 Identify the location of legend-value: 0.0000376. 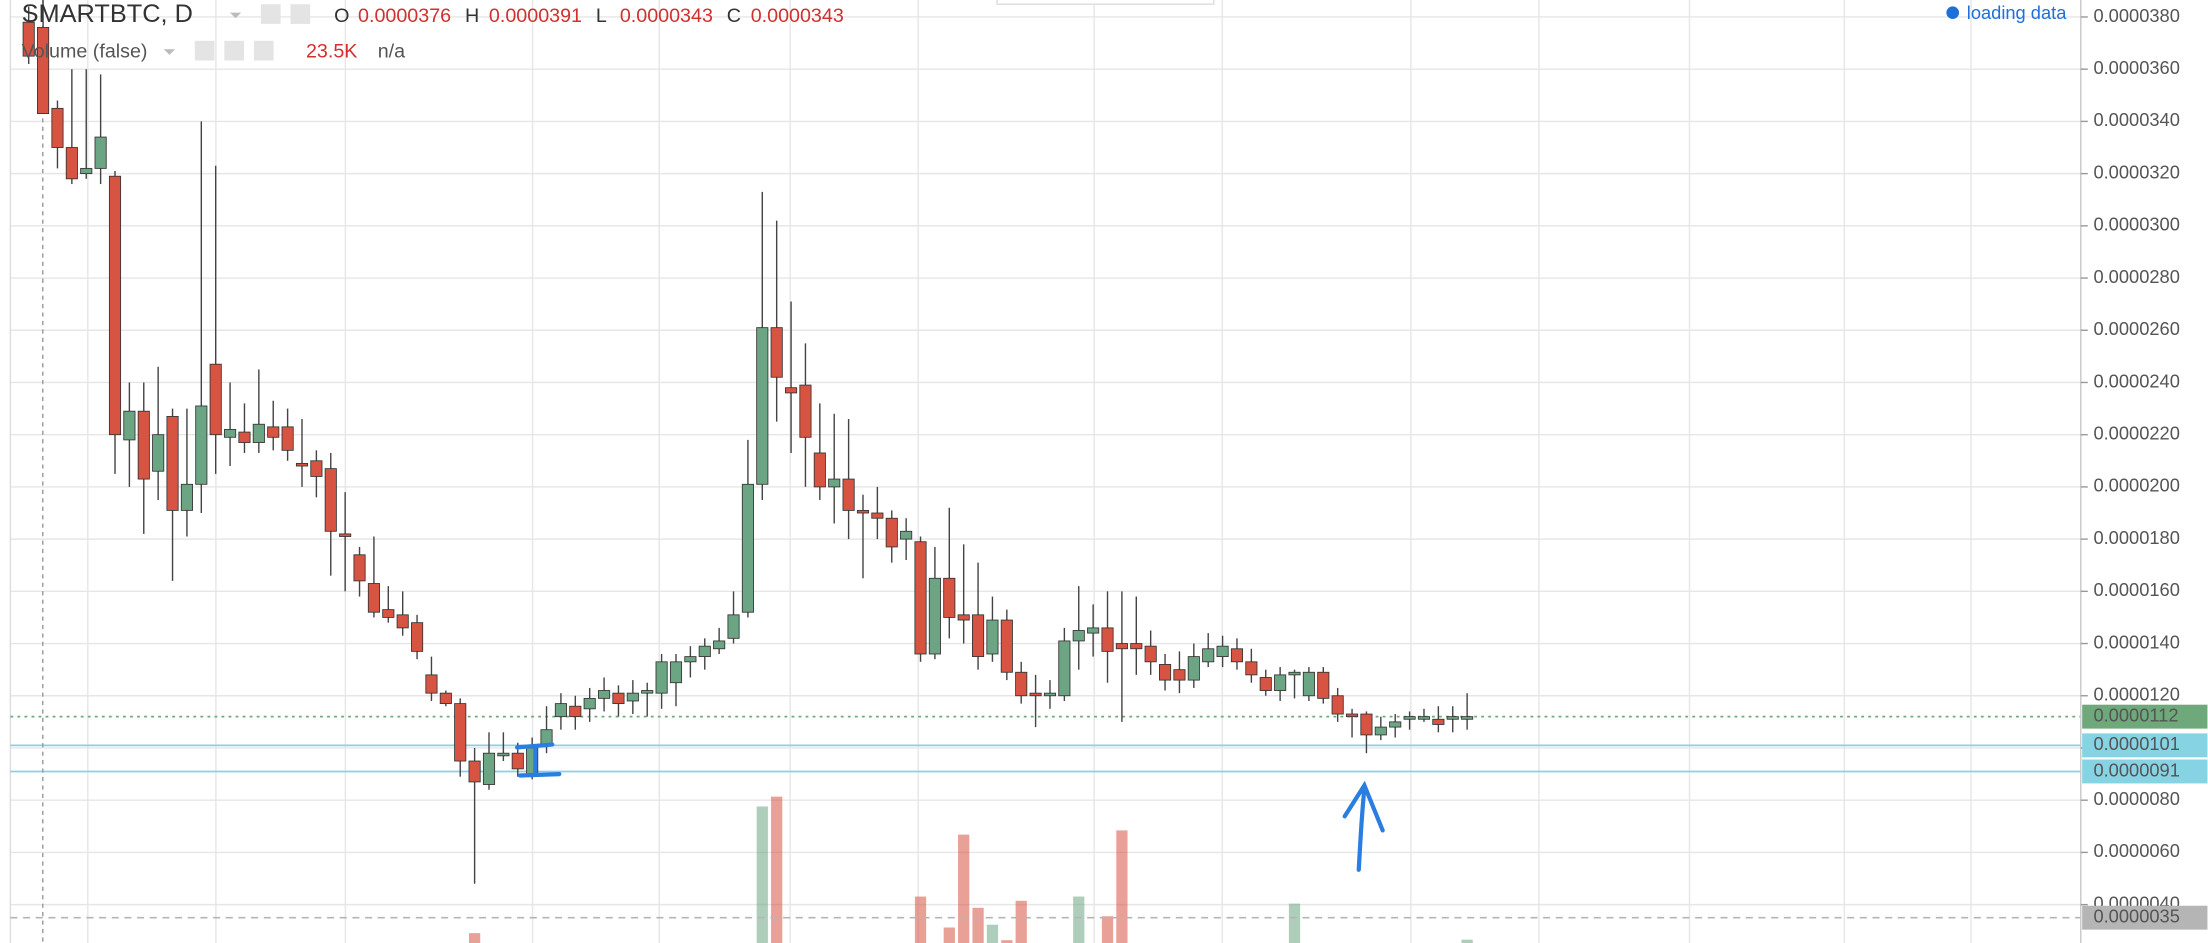
(404, 16).